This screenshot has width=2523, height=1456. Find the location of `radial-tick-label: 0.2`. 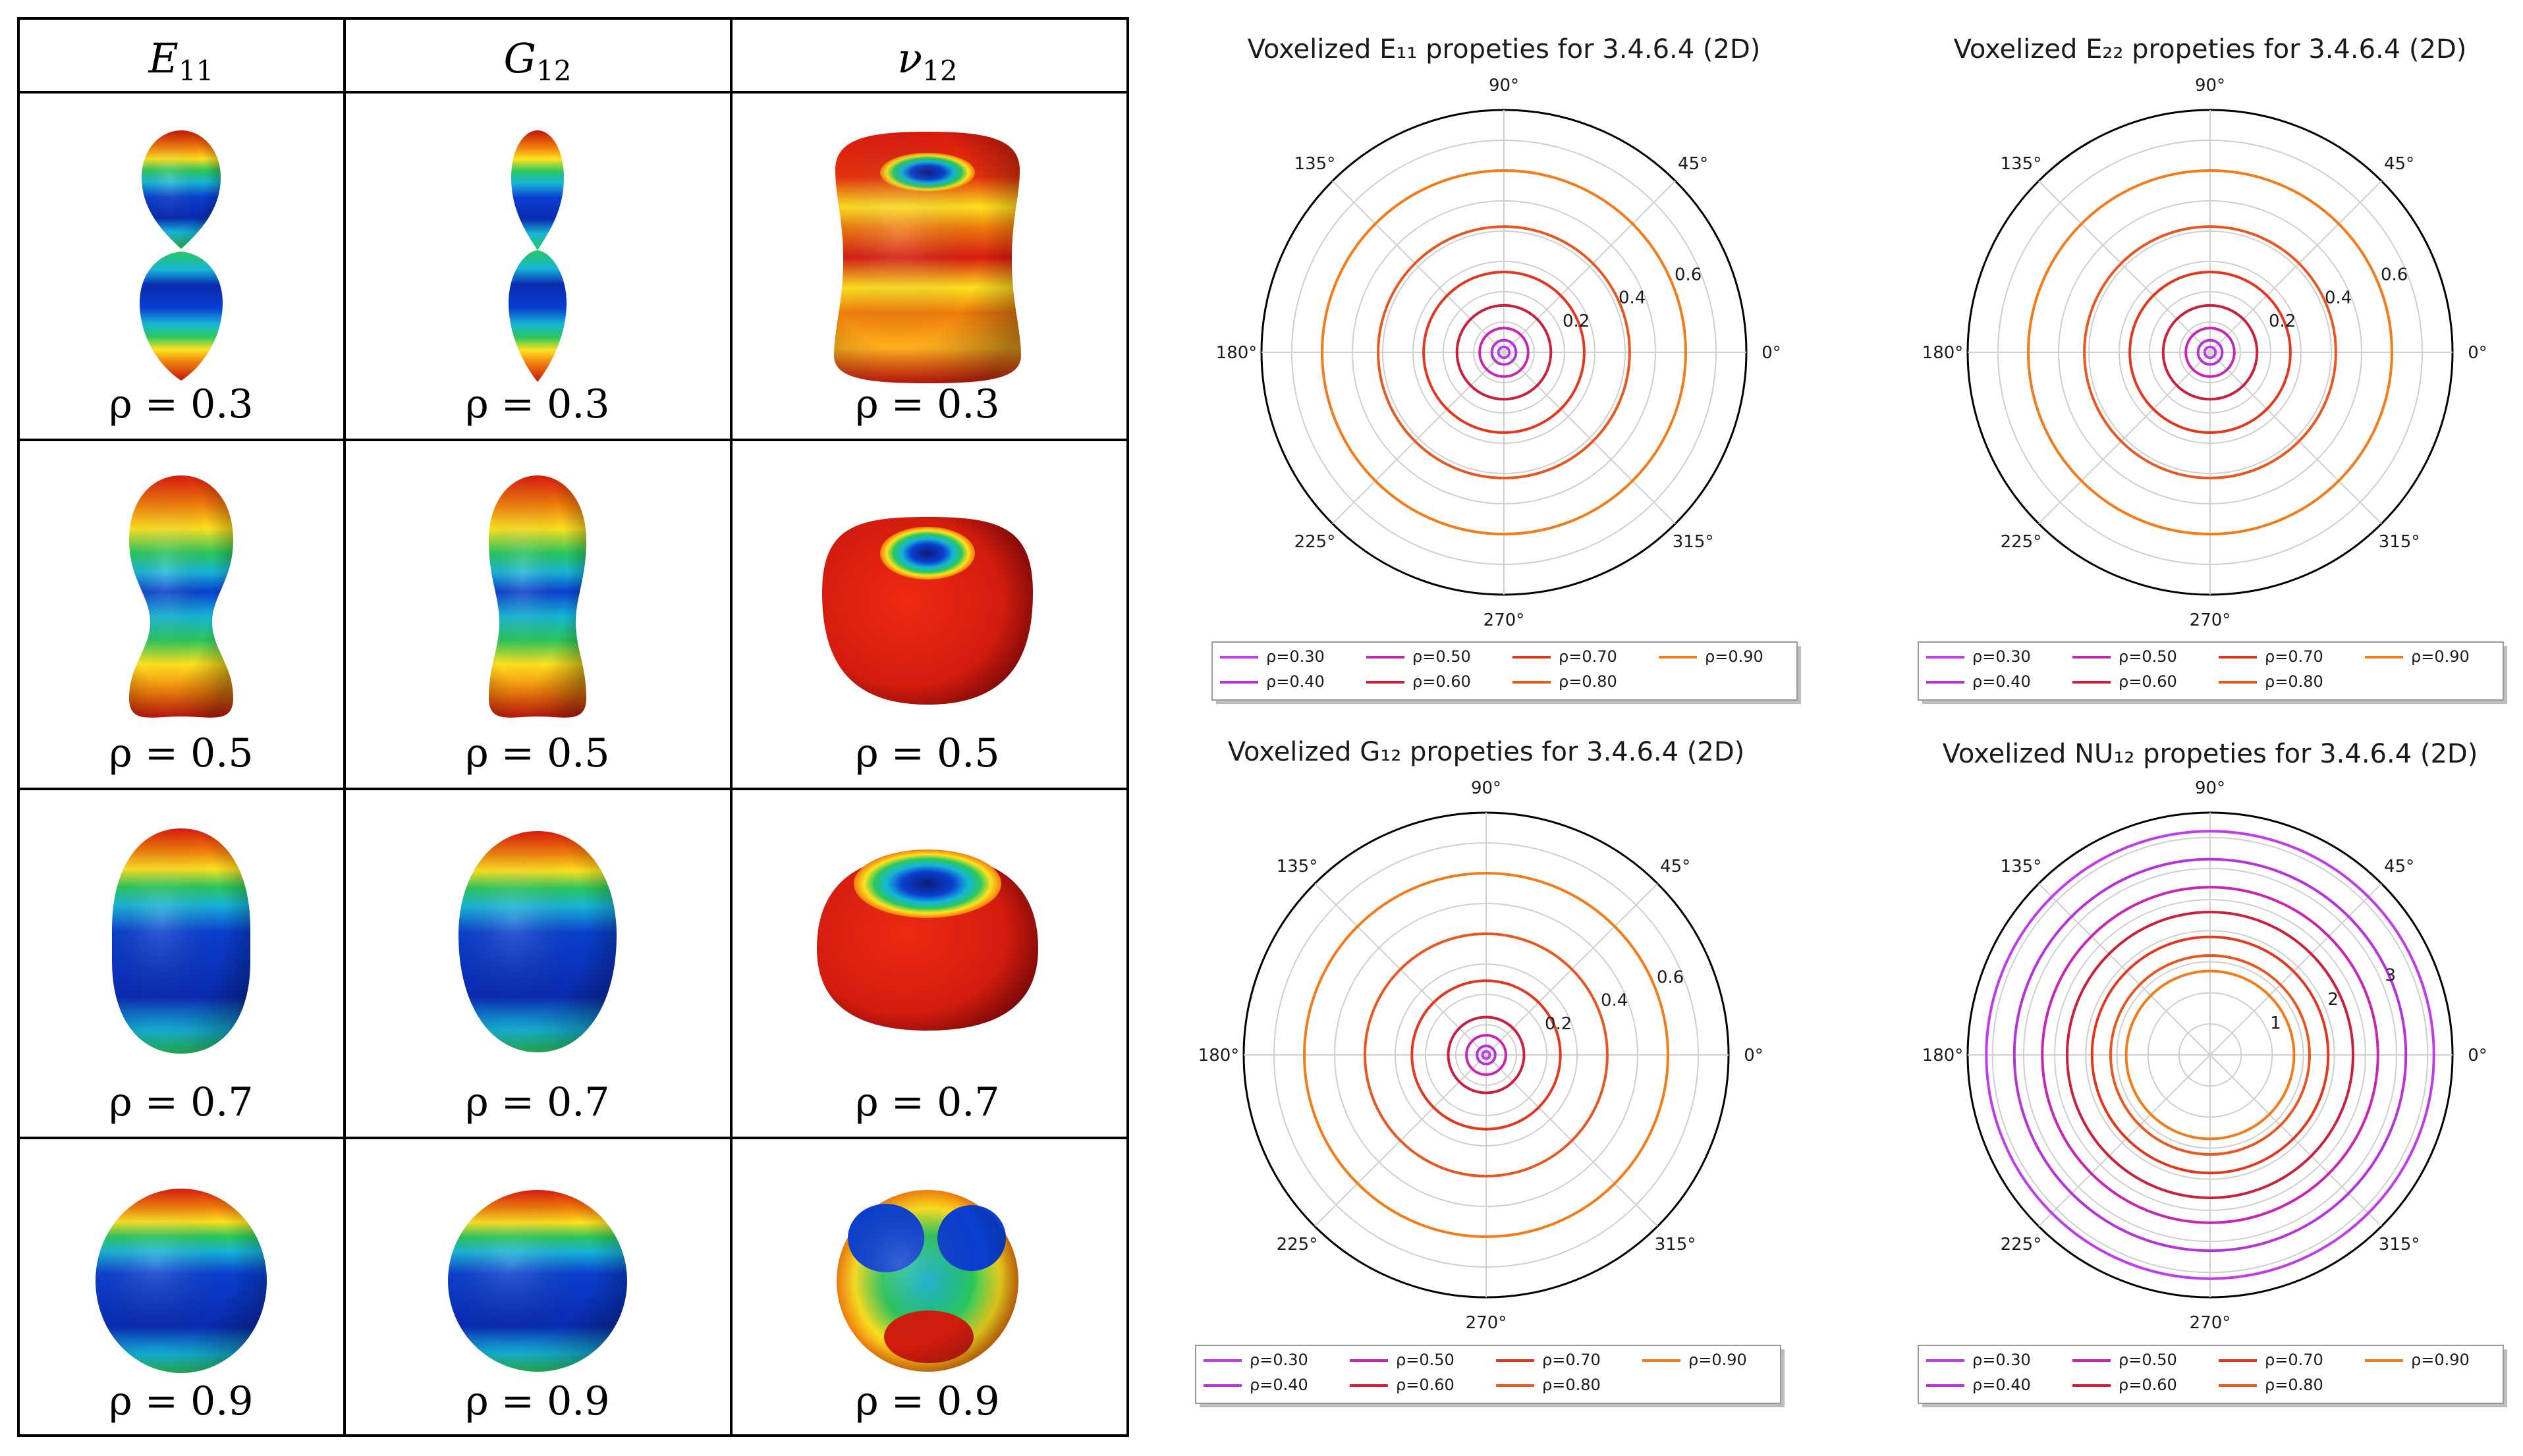

radial-tick-label: 0.2 is located at coordinates (1576, 321).